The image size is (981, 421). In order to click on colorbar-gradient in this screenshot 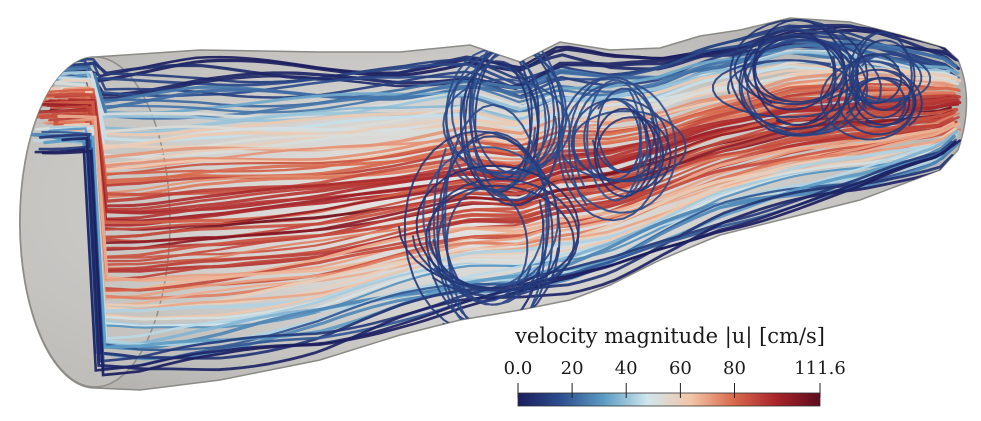, I will do `click(669, 399)`.